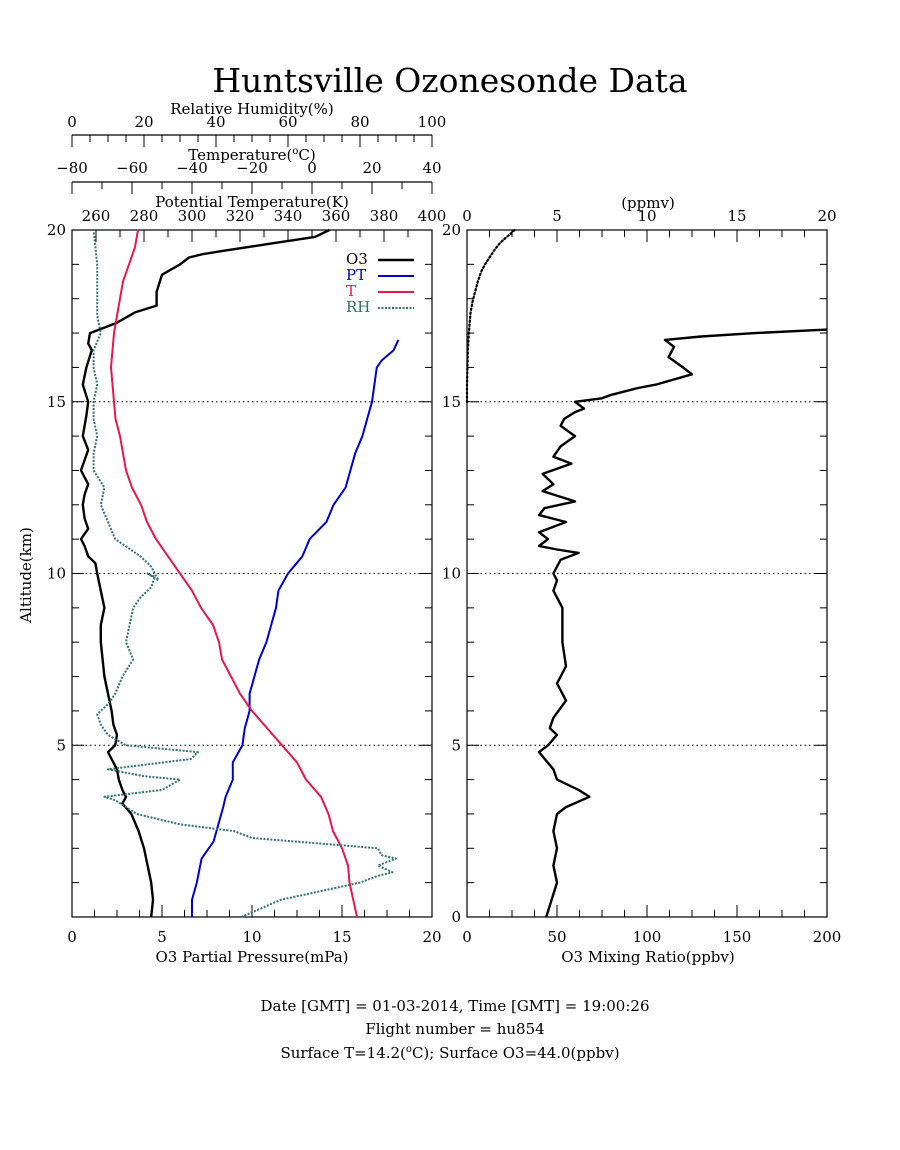 Image resolution: width=900 pixels, height=1150 pixels. Describe the element at coordinates (432, 122) in the screenshot. I see `rh-tick-label: 100` at that location.